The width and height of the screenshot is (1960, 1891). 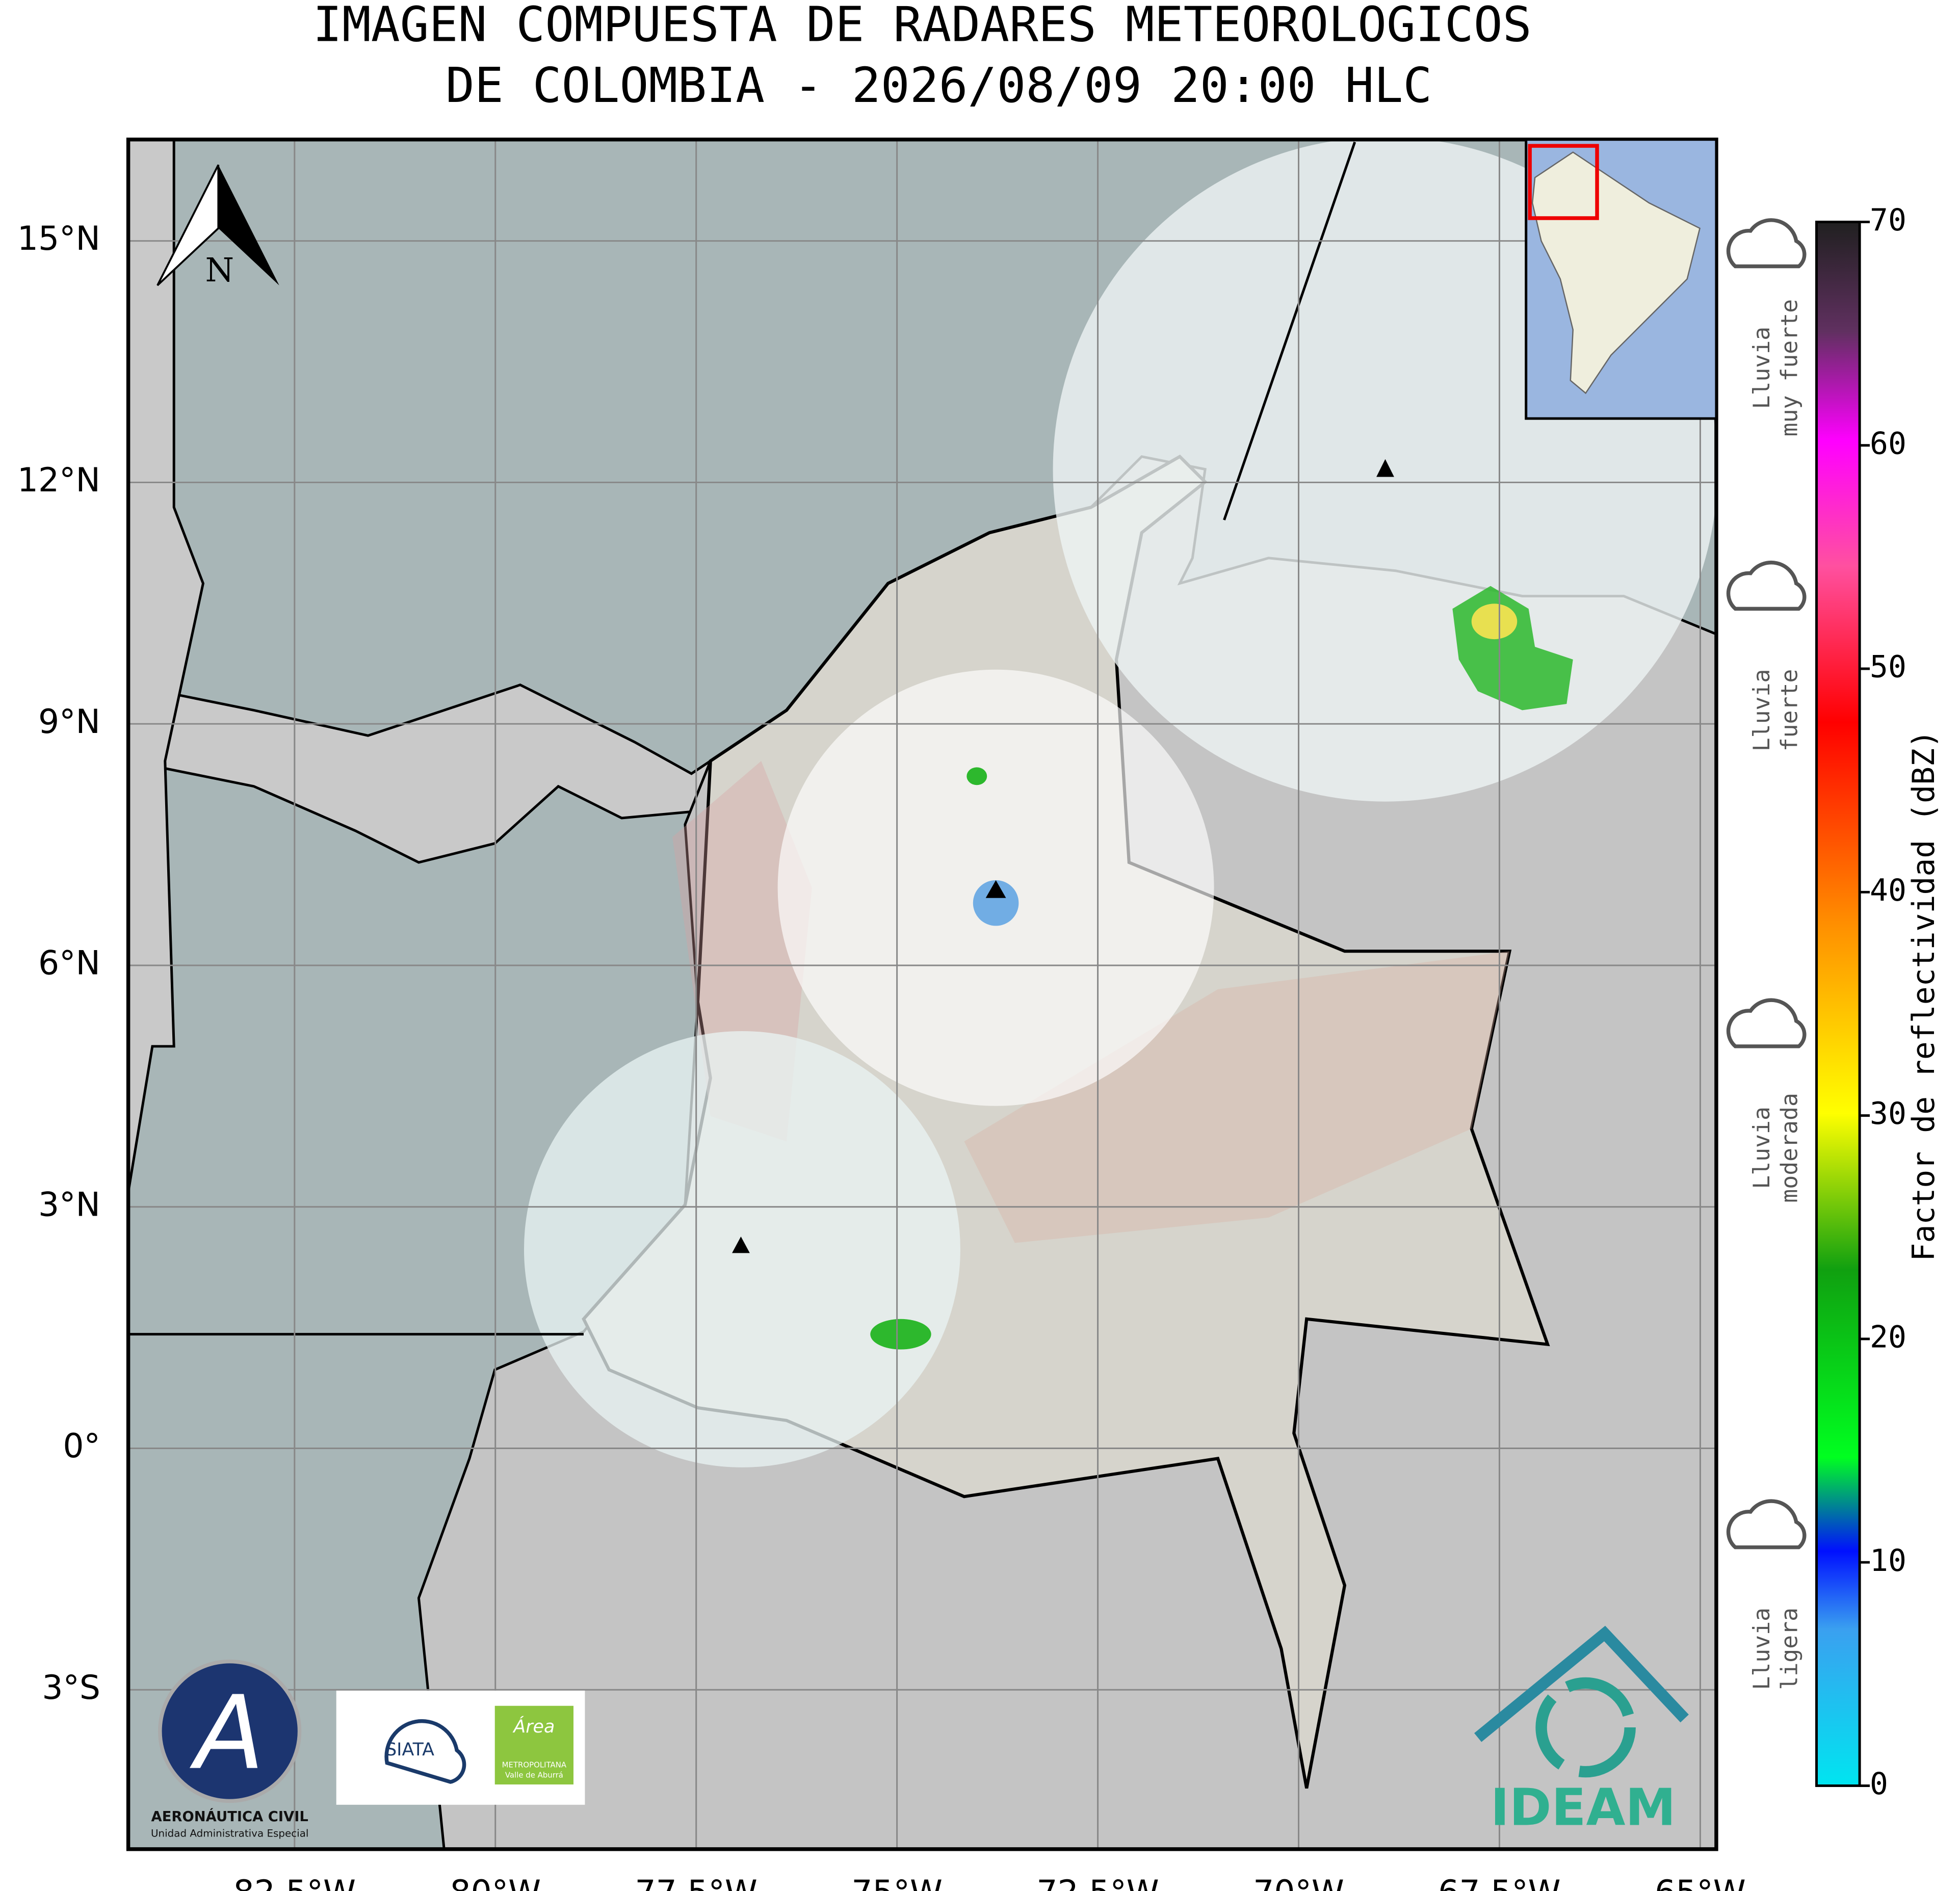 I want to click on colorbar-label: Factor de reflectividad (dBZ), so click(x=1924, y=995).